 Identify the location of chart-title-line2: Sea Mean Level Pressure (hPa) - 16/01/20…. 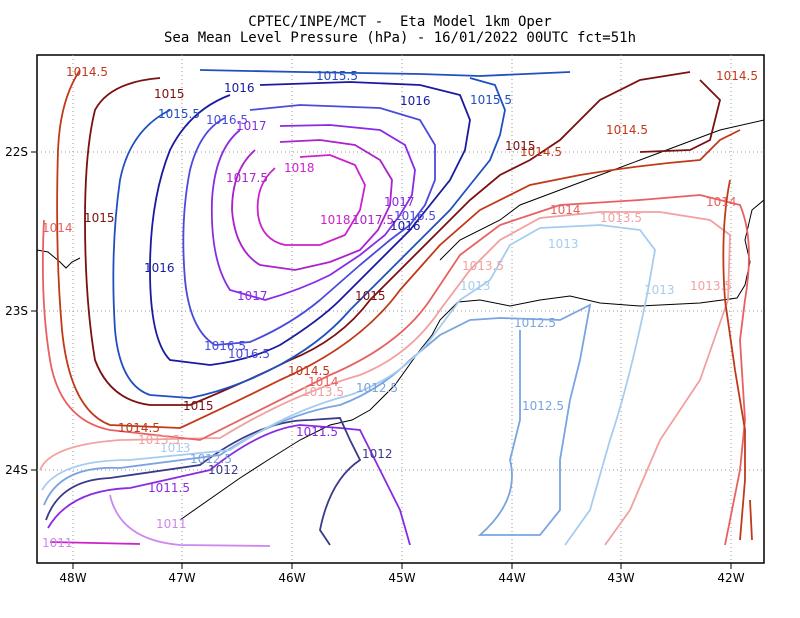
(399, 38).